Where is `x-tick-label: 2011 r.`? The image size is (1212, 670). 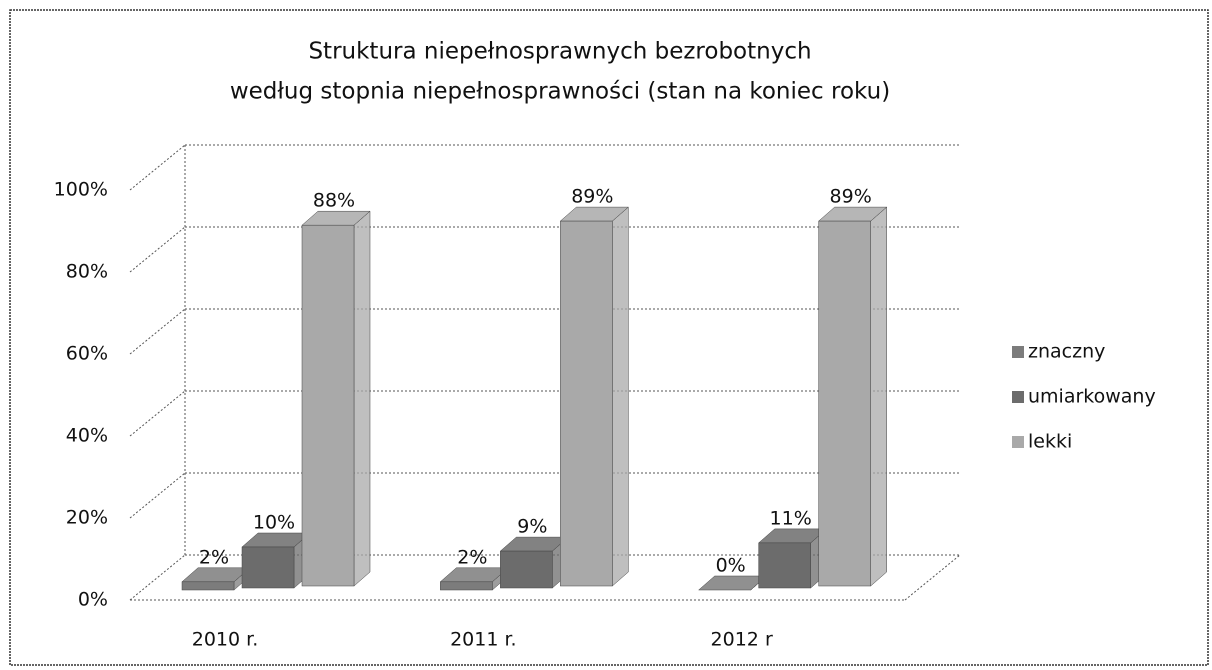 x-tick-label: 2011 r. is located at coordinates (483, 640).